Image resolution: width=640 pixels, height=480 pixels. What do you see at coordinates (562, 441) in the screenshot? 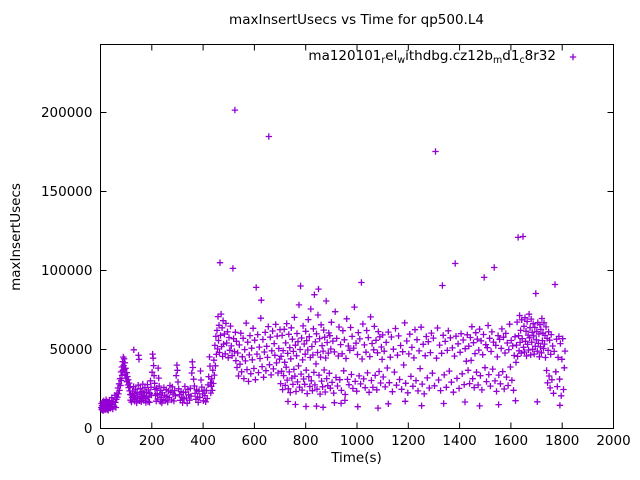
I see `x-tick-label: 1800` at bounding box center [562, 441].